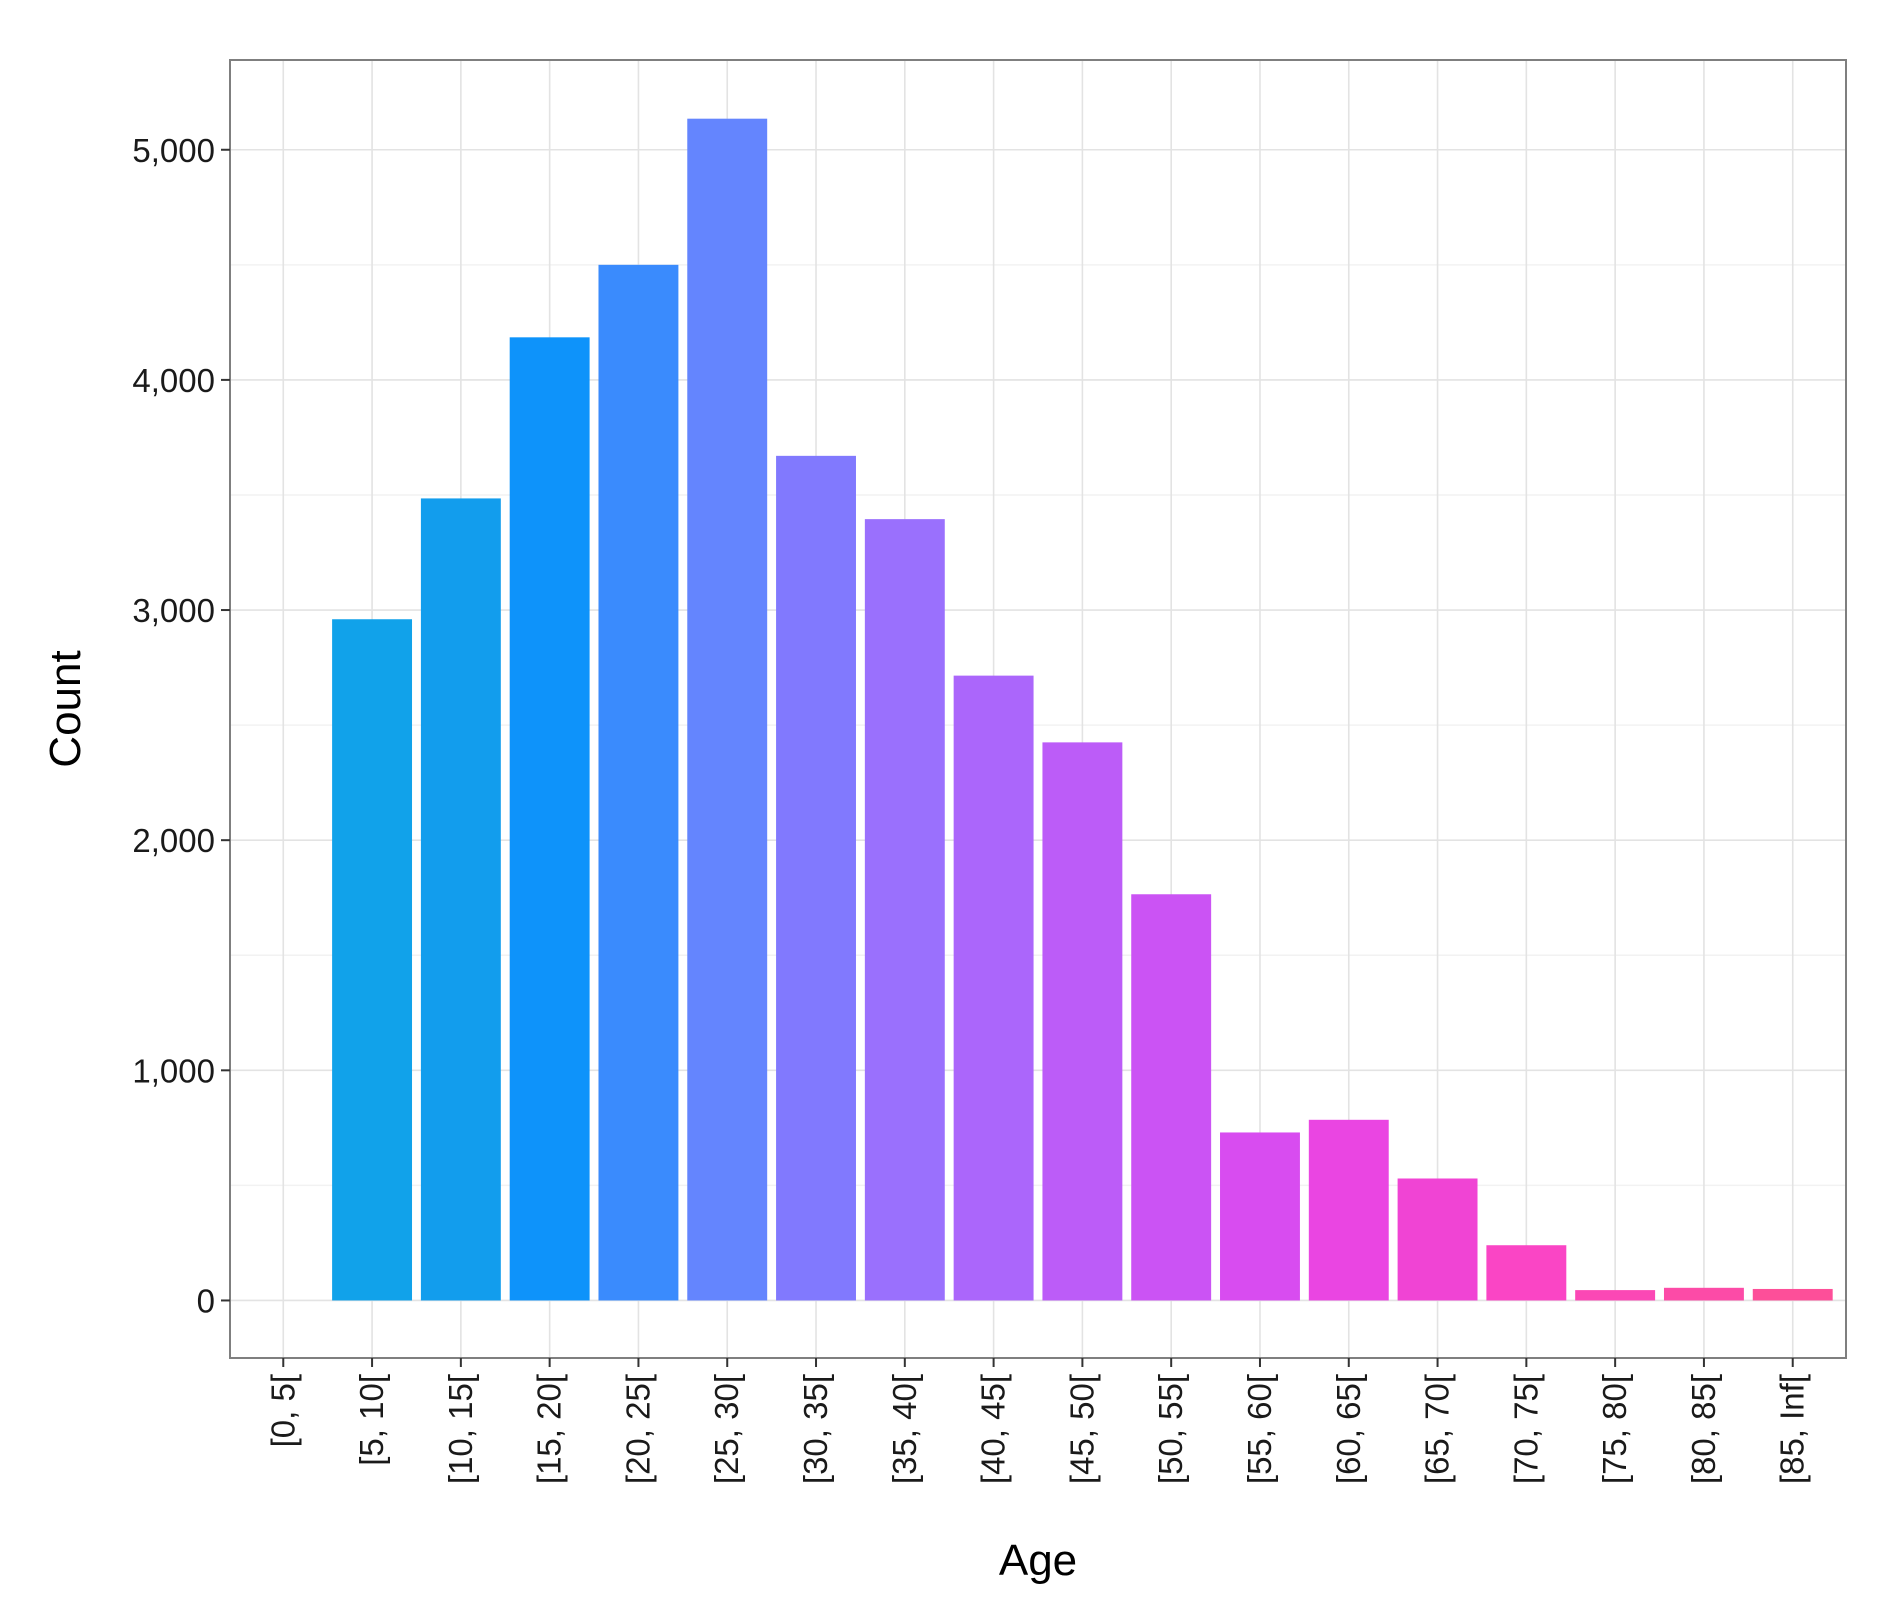  Describe the element at coordinates (904, 1429) in the screenshot. I see `x-tick-label: [35, 40[` at that location.